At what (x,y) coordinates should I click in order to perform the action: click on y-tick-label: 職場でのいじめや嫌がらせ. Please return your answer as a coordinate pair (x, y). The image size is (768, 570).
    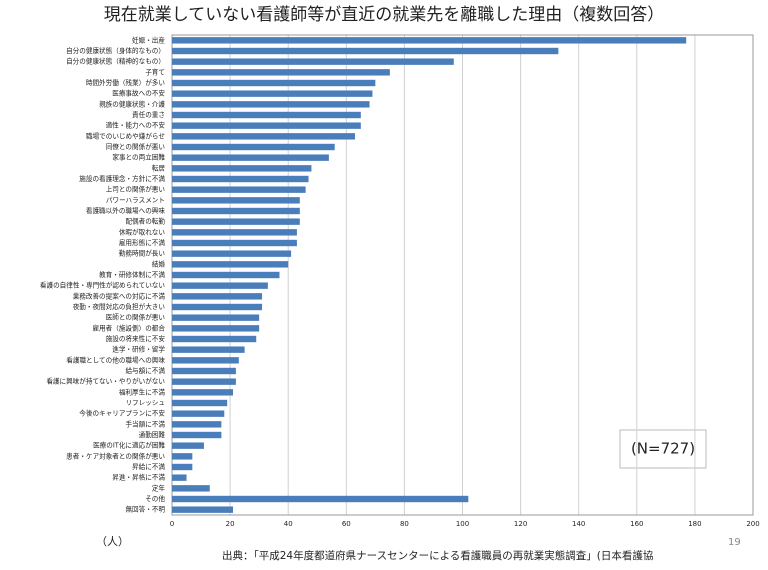
    Looking at the image, I should click on (125, 135).